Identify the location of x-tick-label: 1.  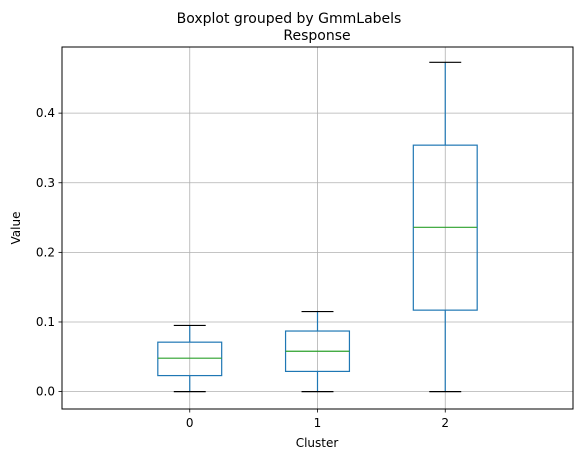
(318, 423).